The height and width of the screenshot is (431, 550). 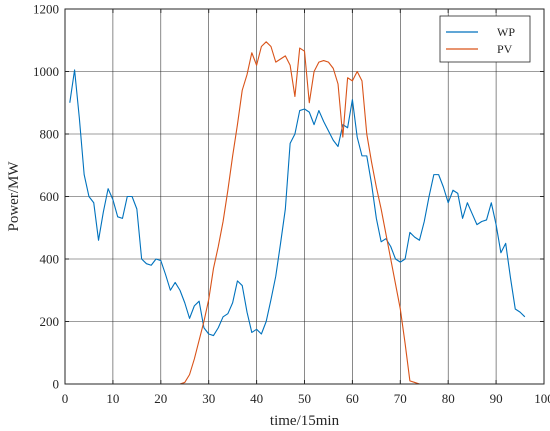 What do you see at coordinates (256, 398) in the screenshot?
I see `x-tick-label: 40` at bounding box center [256, 398].